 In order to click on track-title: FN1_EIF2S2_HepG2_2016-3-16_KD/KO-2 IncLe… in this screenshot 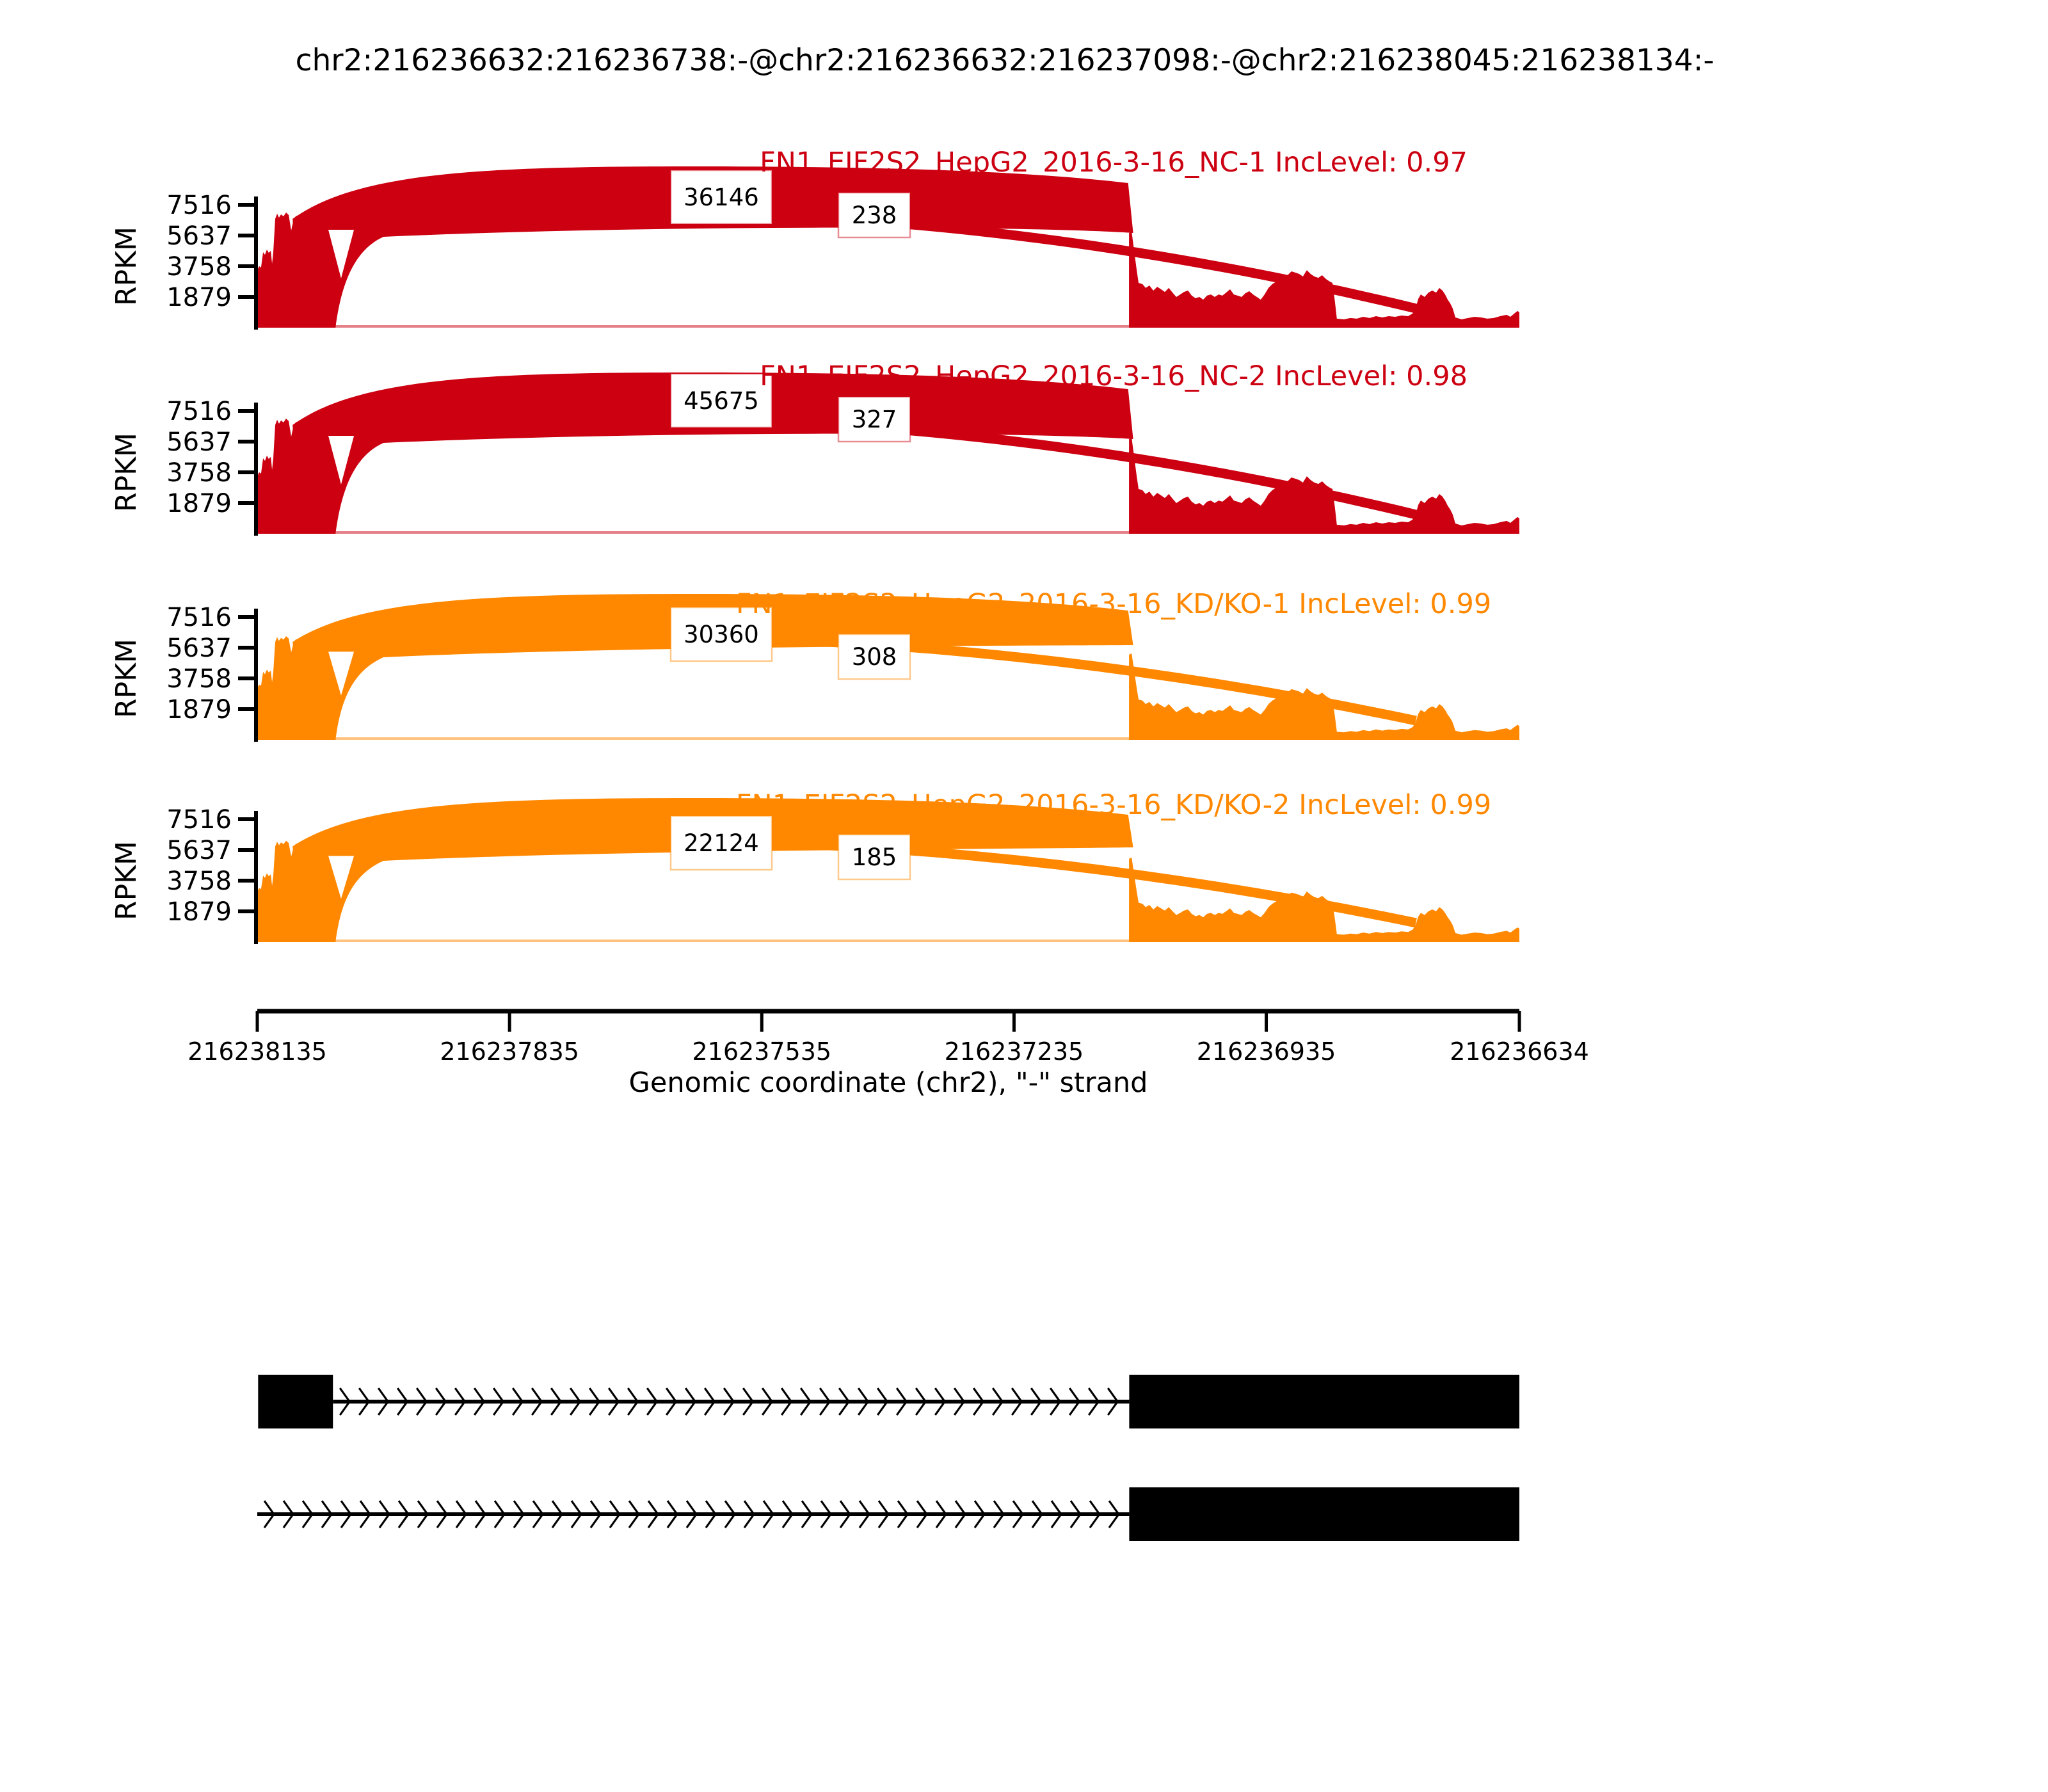, I will do `click(1113, 805)`.